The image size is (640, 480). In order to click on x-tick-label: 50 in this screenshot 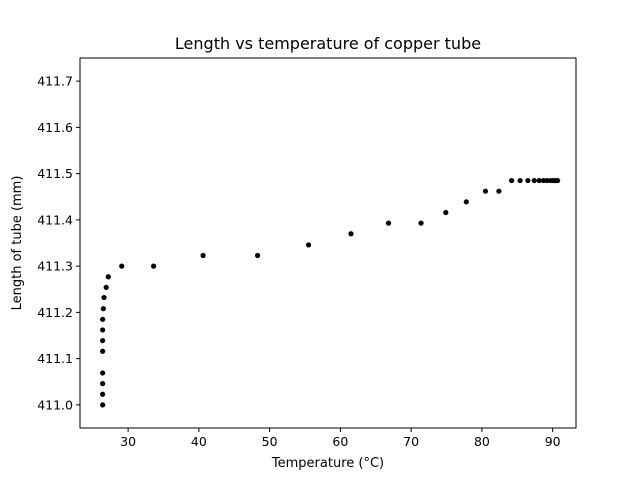, I will do `click(270, 441)`.